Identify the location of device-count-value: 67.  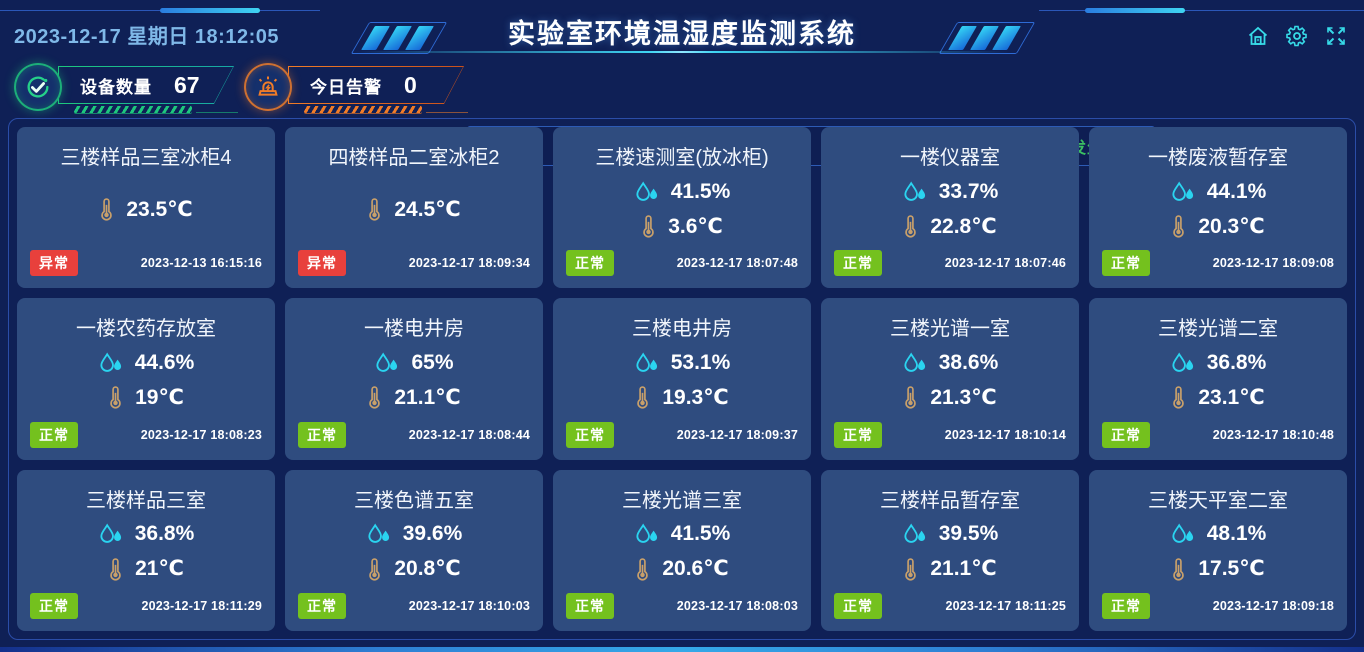
(187, 84).